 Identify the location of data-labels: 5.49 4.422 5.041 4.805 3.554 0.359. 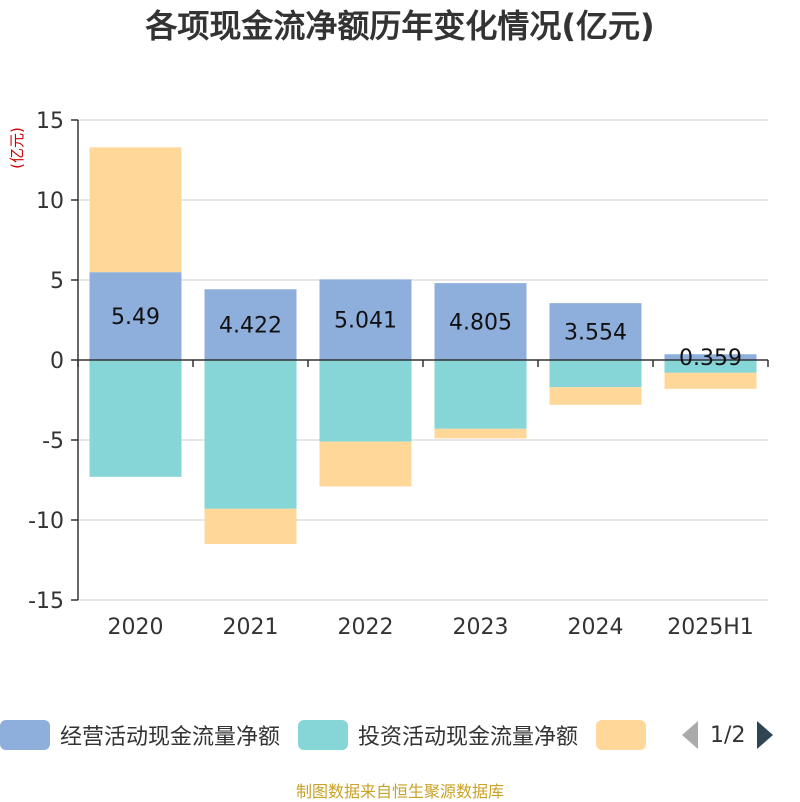
(426, 338).